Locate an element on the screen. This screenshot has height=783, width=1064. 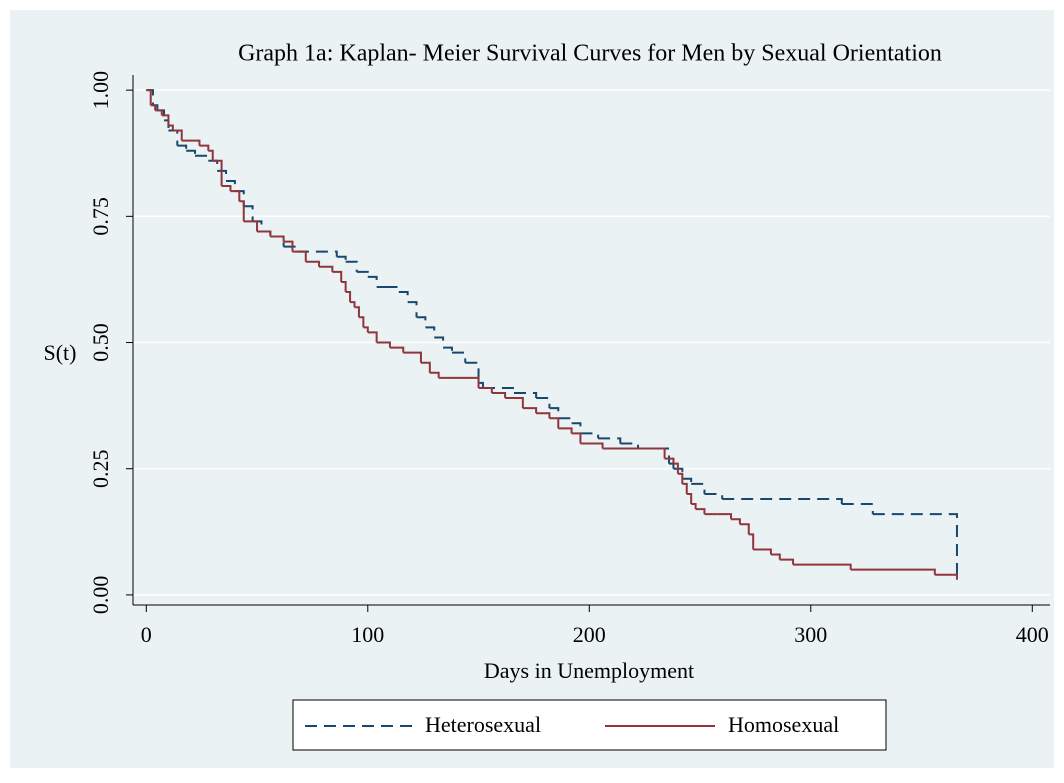
x-tick-label: 0 is located at coordinates (146, 634).